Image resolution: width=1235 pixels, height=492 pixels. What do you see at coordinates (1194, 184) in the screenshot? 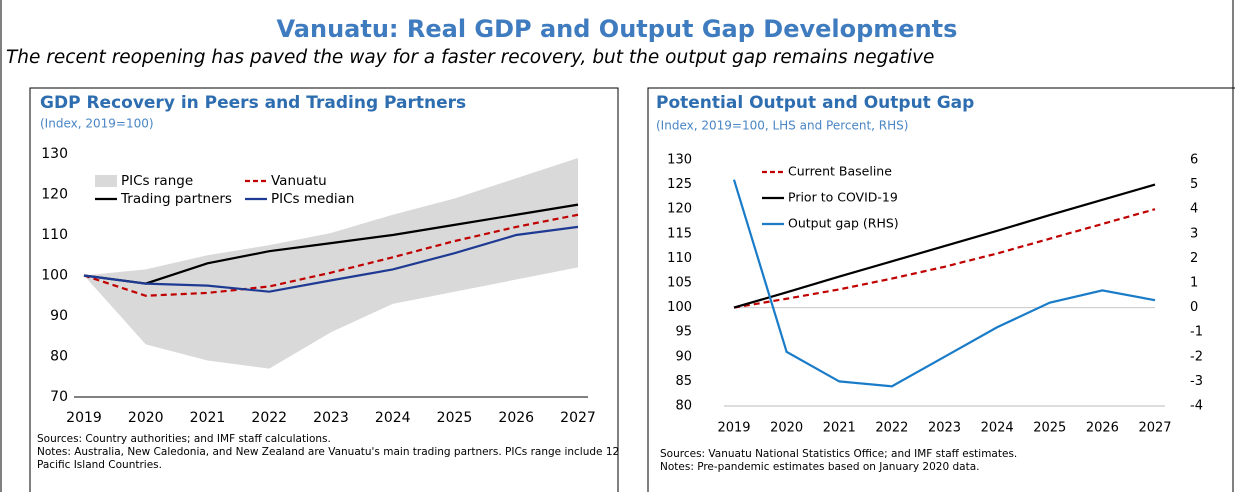
I see `y2-tick-label: 5` at bounding box center [1194, 184].